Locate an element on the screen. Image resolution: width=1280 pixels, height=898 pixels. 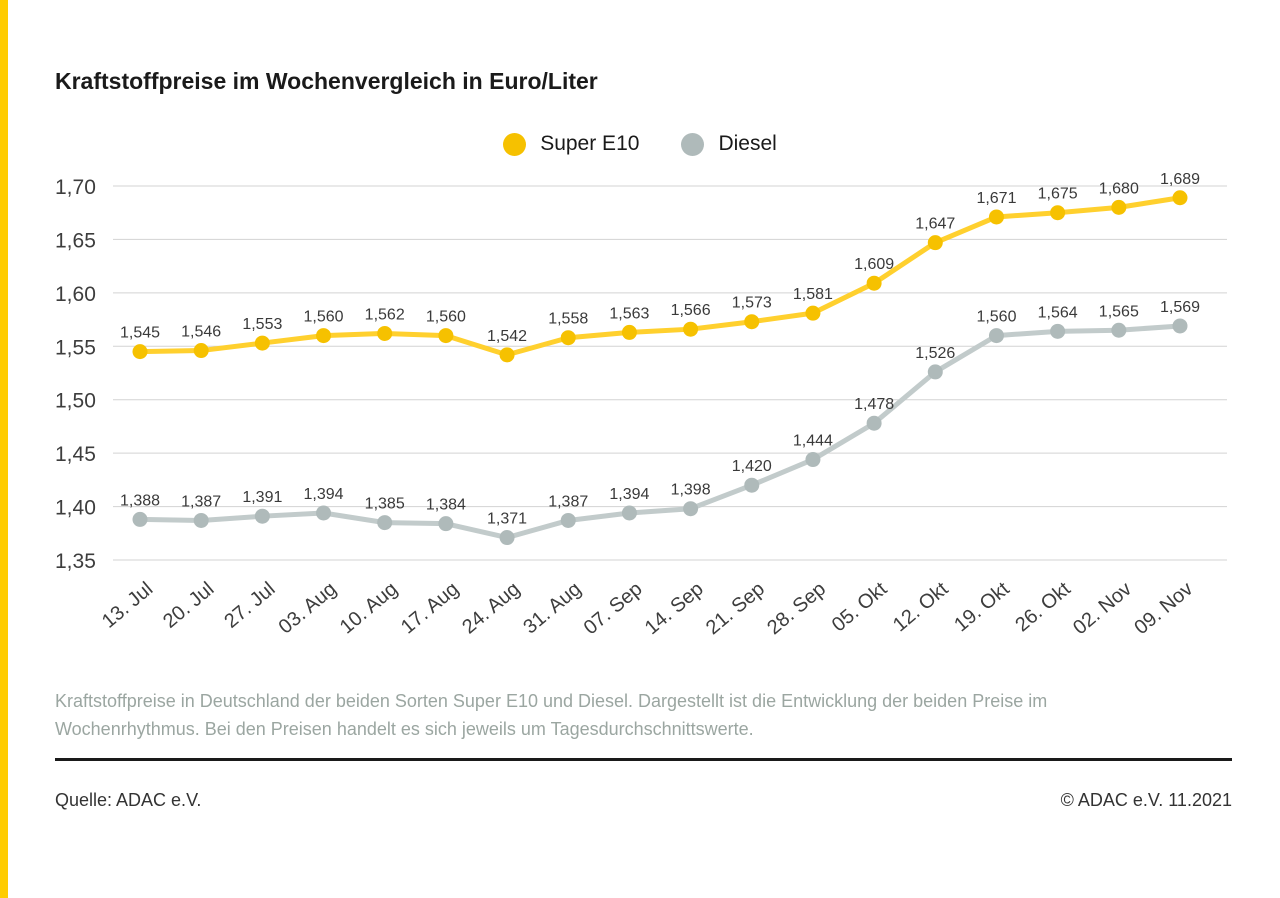
data-label: 1,563 is located at coordinates (629, 313).